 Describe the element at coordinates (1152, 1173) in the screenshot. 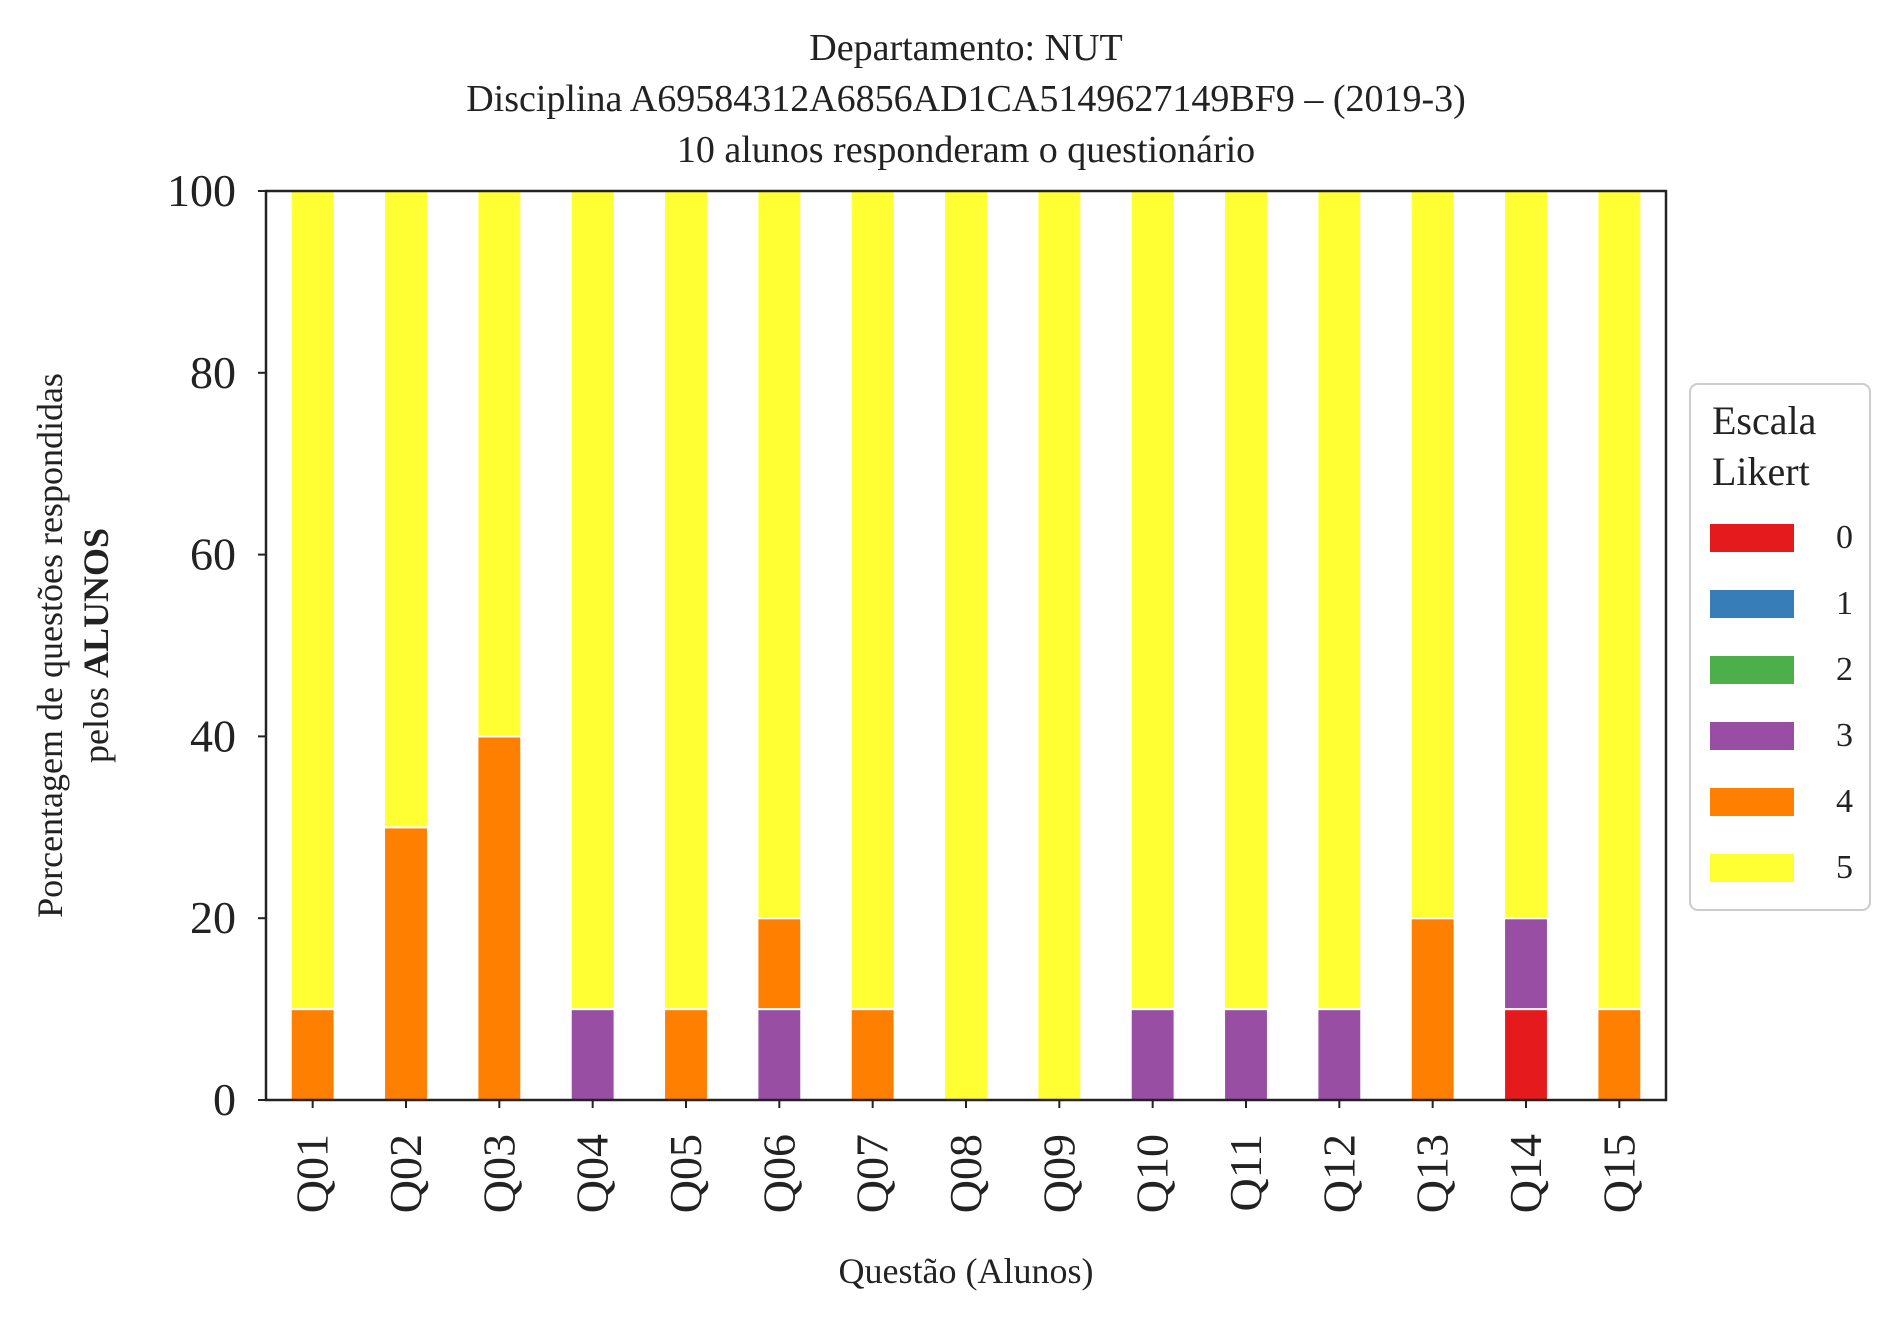

I see `x-tick-label: Q10` at that location.